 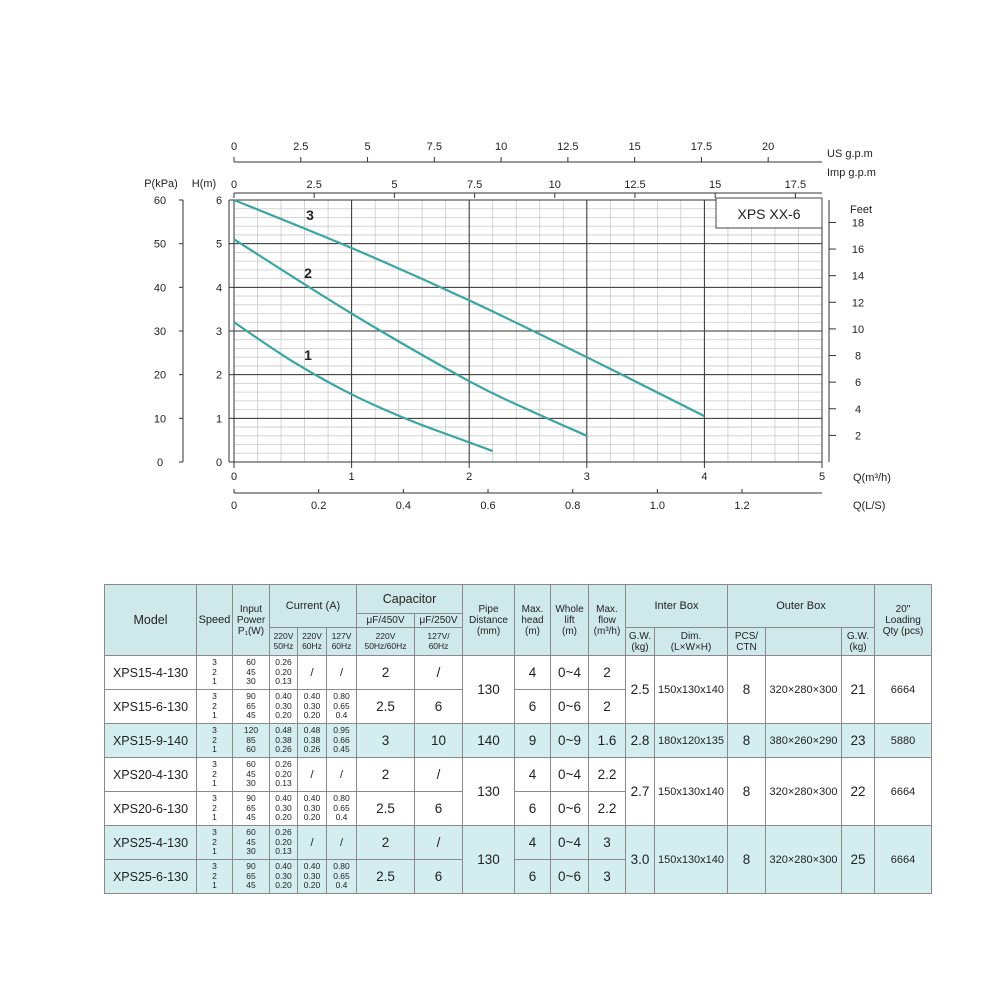 I want to click on x-tick-label: 4, so click(x=704, y=477).